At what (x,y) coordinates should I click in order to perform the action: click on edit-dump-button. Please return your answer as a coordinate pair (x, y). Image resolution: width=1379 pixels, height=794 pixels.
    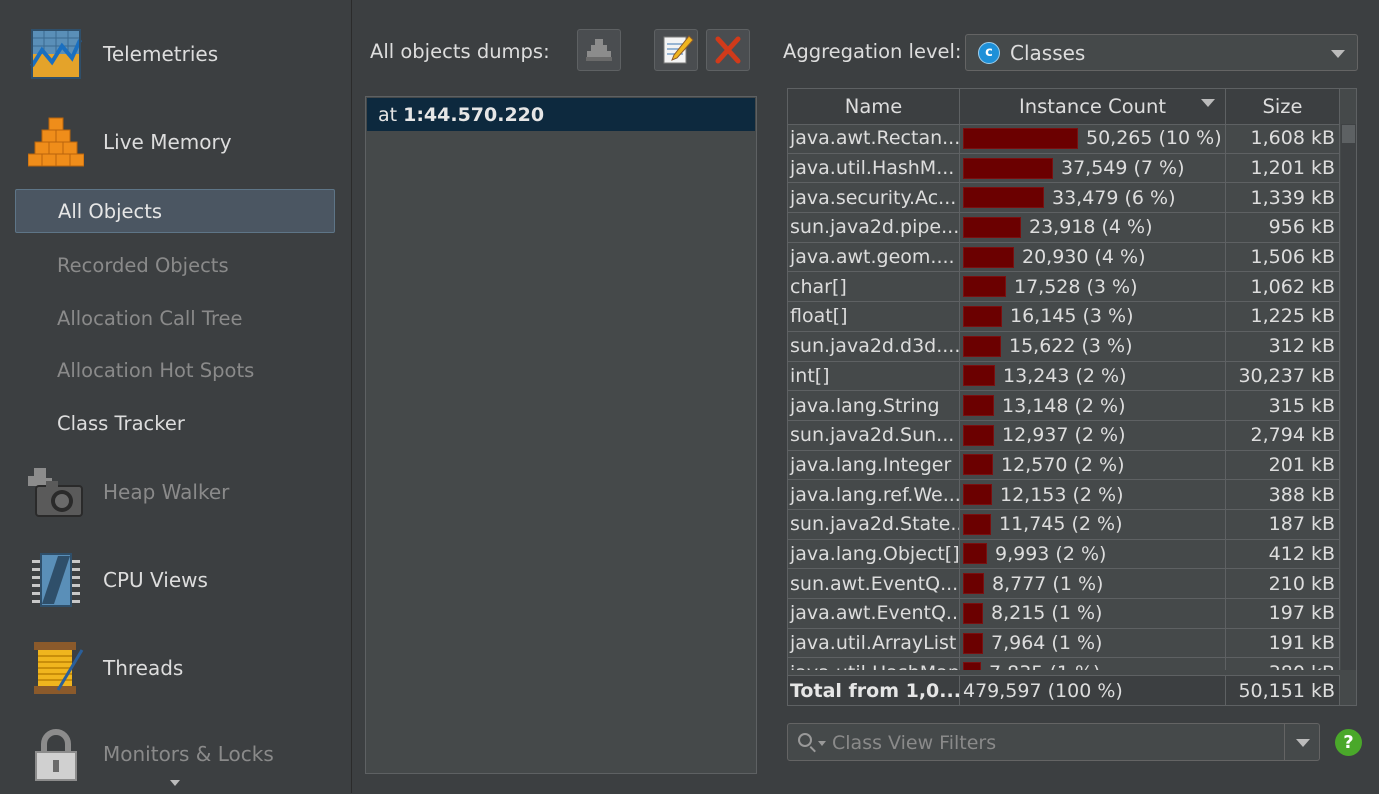
    Looking at the image, I should click on (676, 50).